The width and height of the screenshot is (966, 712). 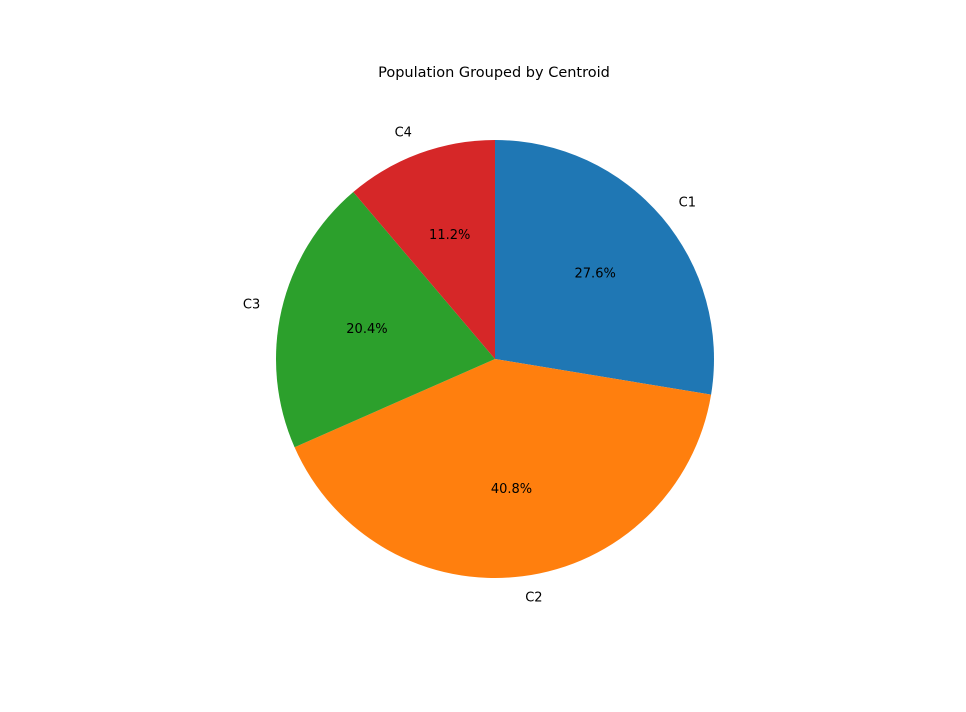 I want to click on chart-title: Population Grouped by Centroid, so click(x=494, y=73).